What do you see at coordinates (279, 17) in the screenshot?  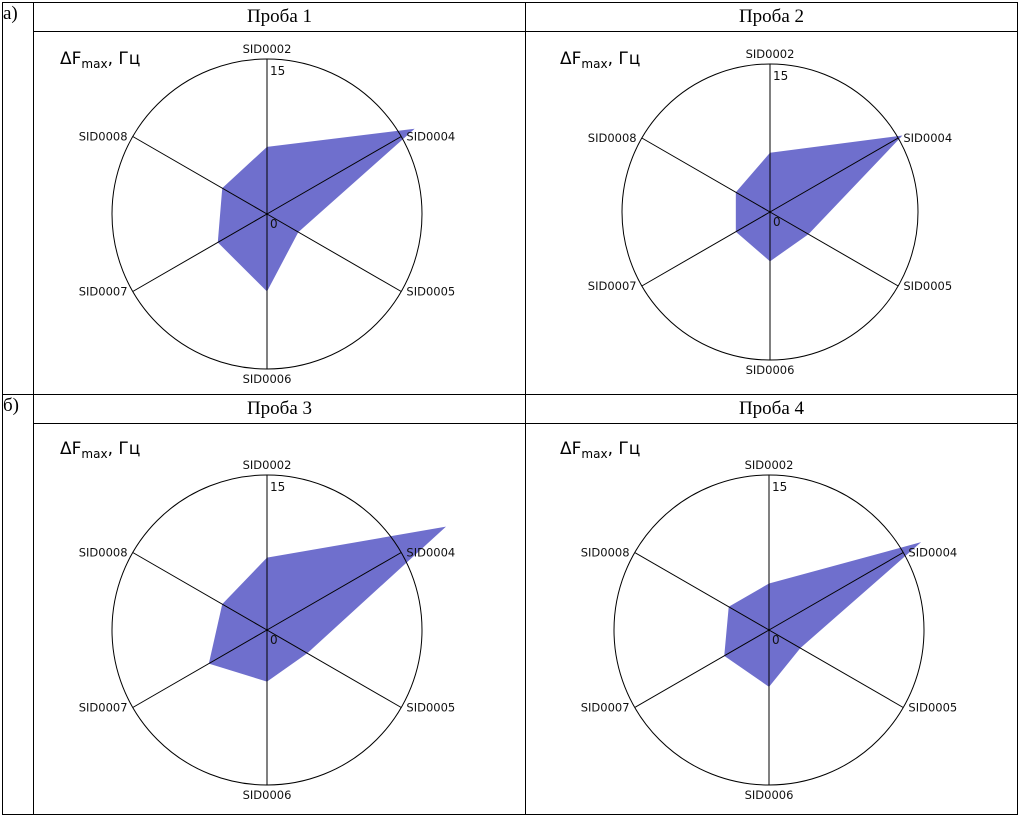 I see `panel-title: Проба 1` at bounding box center [279, 17].